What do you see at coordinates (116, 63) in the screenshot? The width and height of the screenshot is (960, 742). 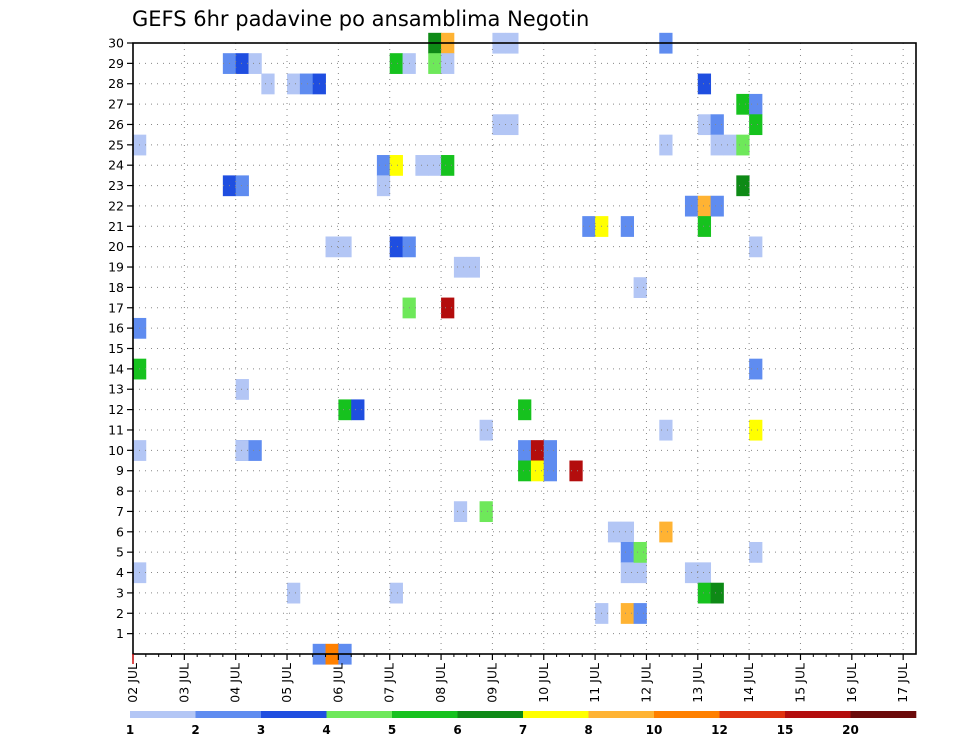 I see `y-tick-label: 29` at bounding box center [116, 63].